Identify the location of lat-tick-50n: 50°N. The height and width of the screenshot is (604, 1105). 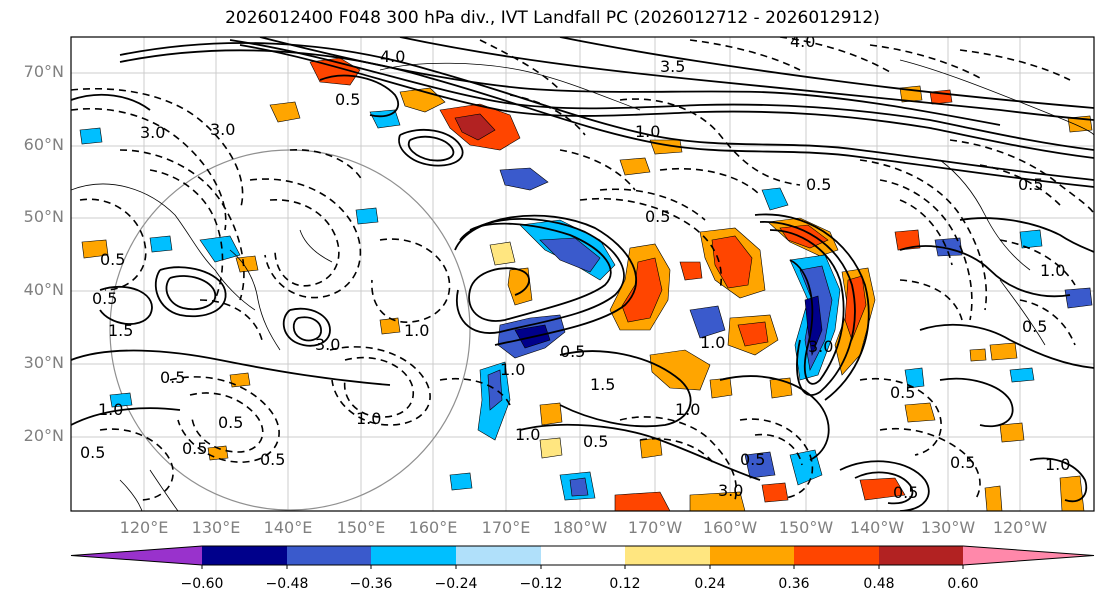
(43, 216).